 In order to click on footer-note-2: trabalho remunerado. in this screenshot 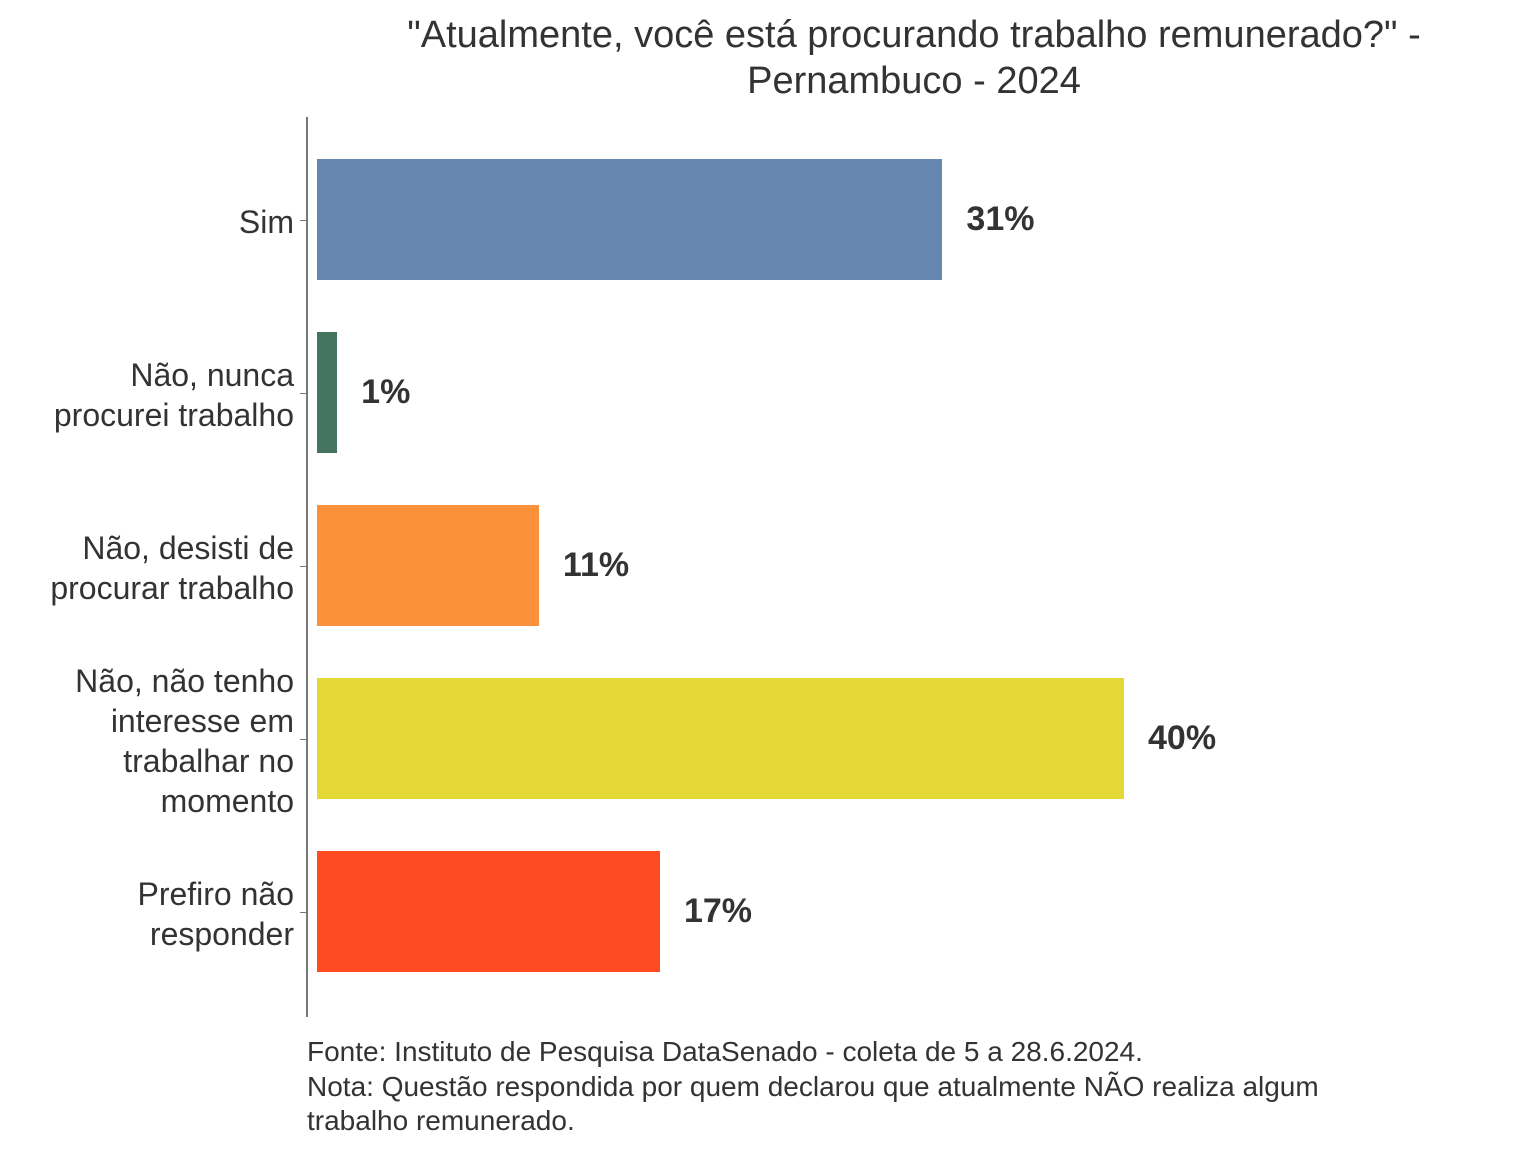, I will do `click(441, 1120)`.